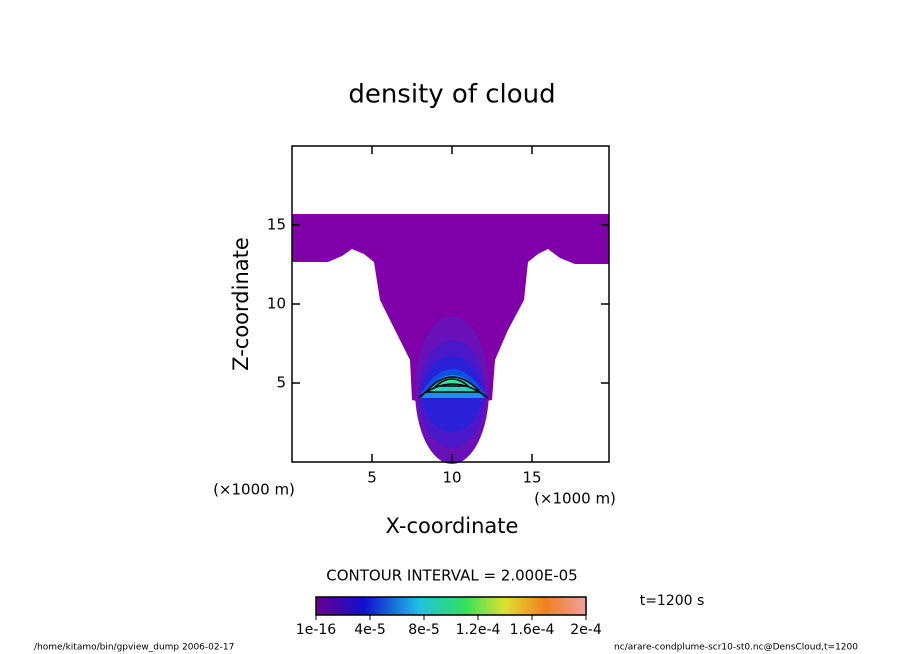  I want to click on colorbar-tick-label: 8e-5, so click(423, 630).